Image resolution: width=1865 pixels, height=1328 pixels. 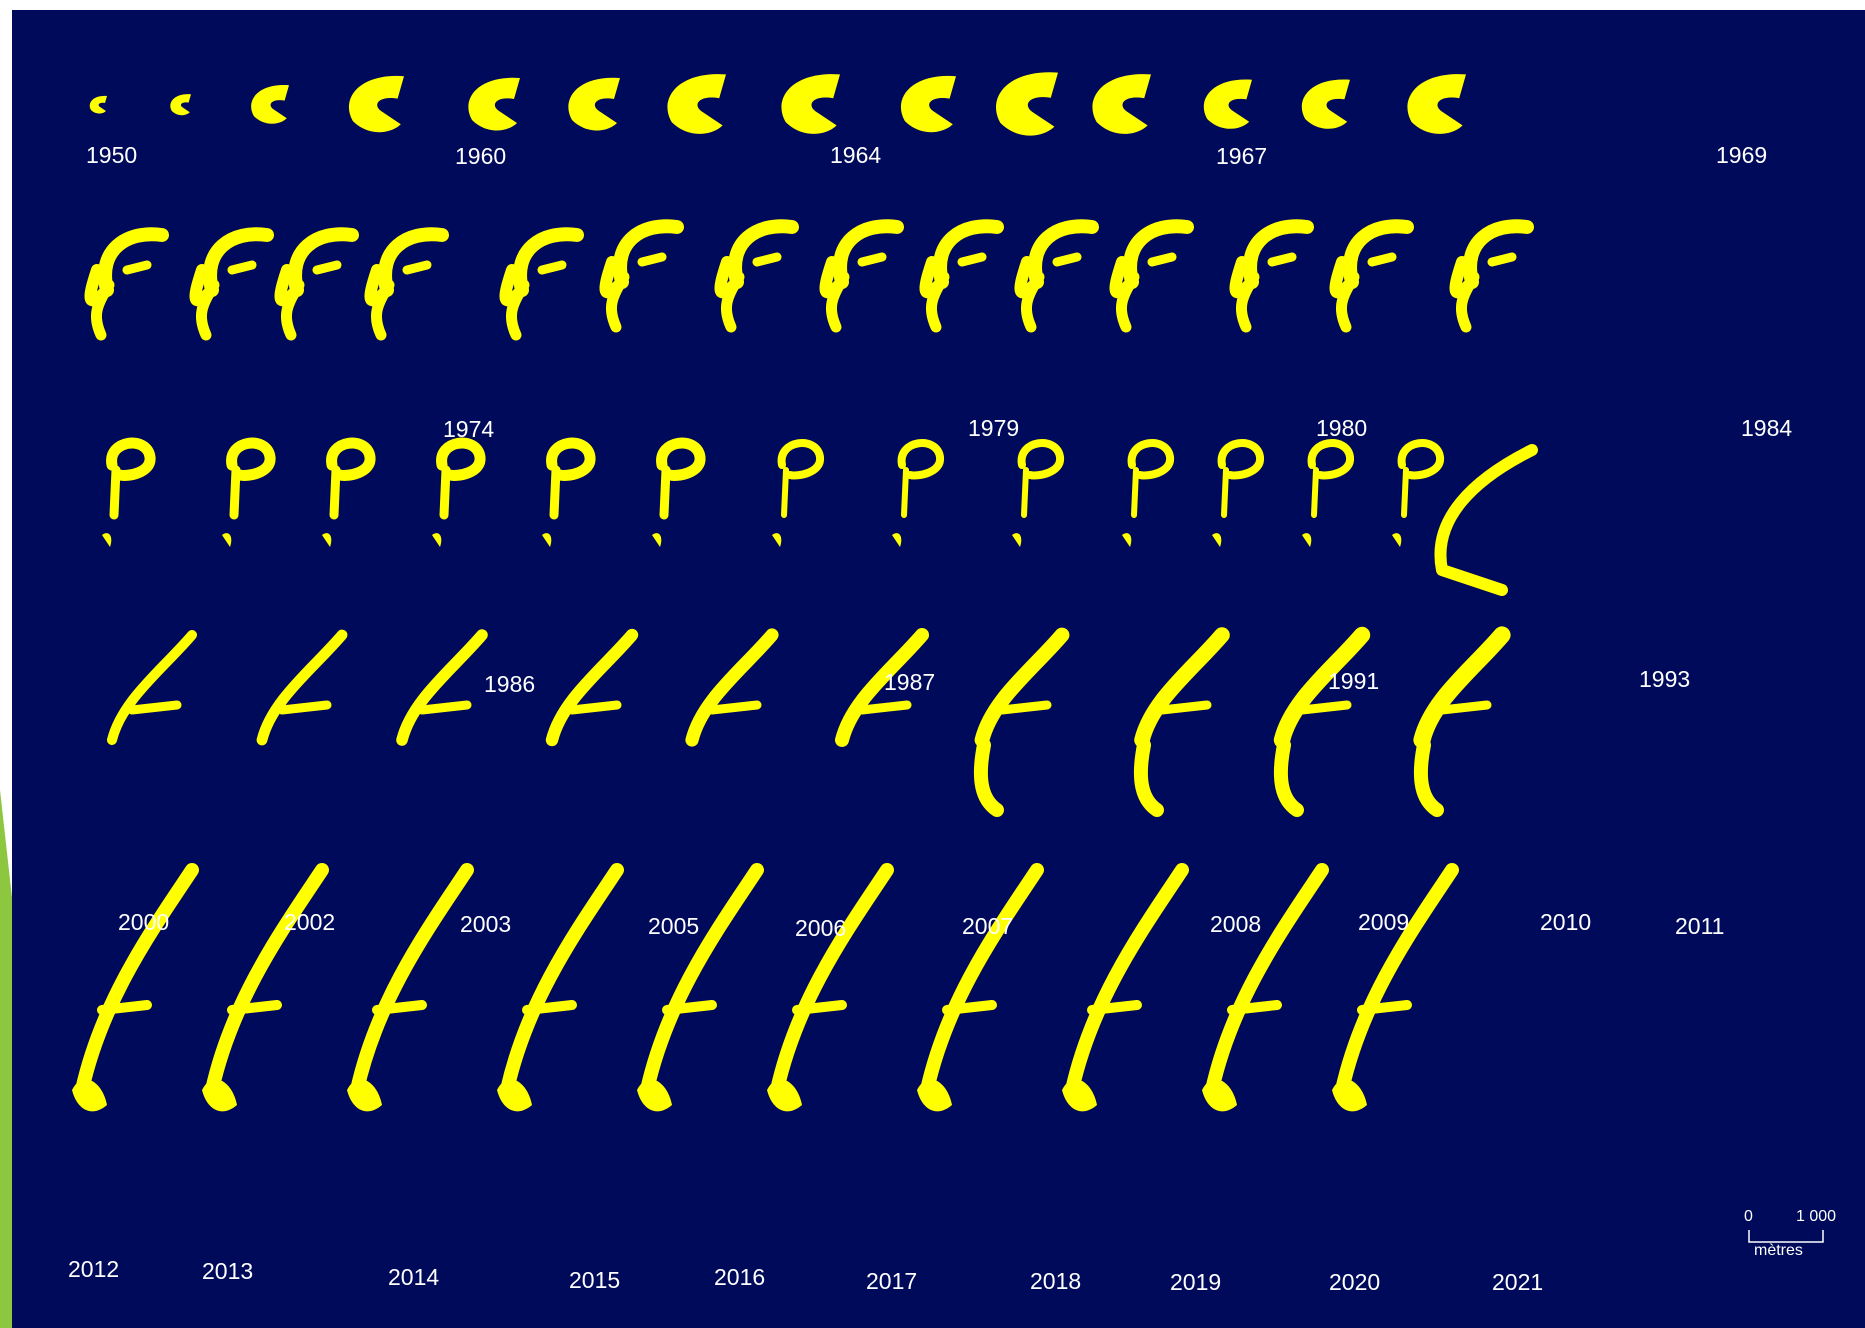 I want to click on year-label-1993: 1993, so click(x=1665, y=679).